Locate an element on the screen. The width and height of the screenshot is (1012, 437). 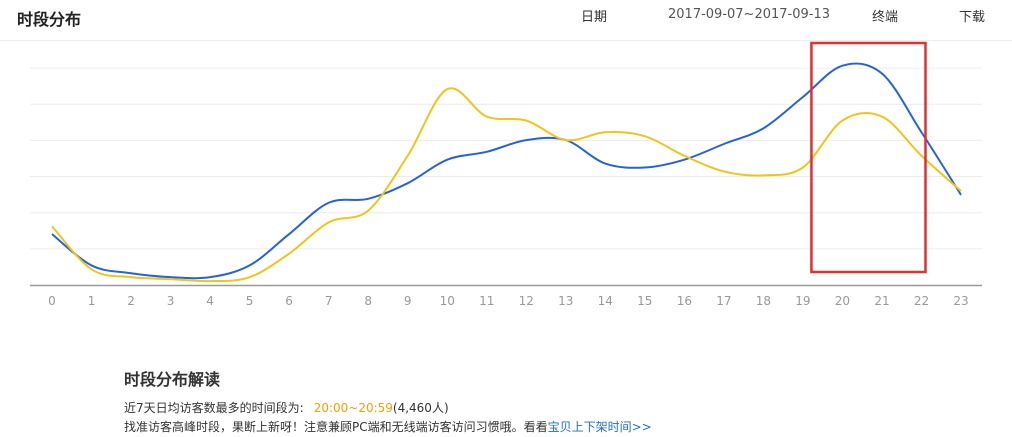
terminal-selector: 终端 is located at coordinates (885, 17).